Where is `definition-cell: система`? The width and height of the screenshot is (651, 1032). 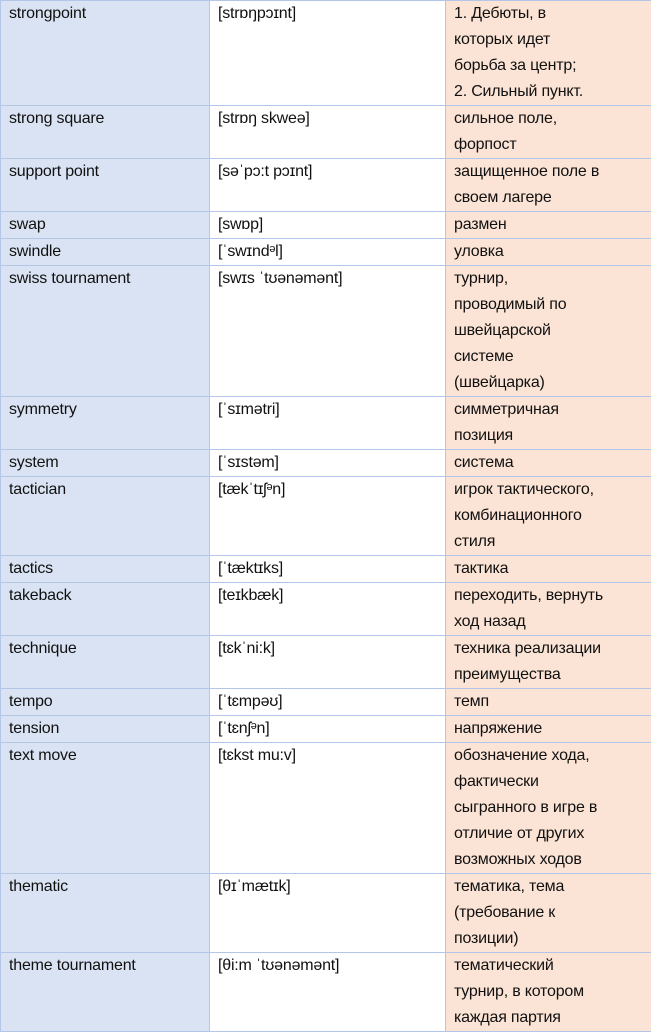
definition-cell: система is located at coordinates (548, 463).